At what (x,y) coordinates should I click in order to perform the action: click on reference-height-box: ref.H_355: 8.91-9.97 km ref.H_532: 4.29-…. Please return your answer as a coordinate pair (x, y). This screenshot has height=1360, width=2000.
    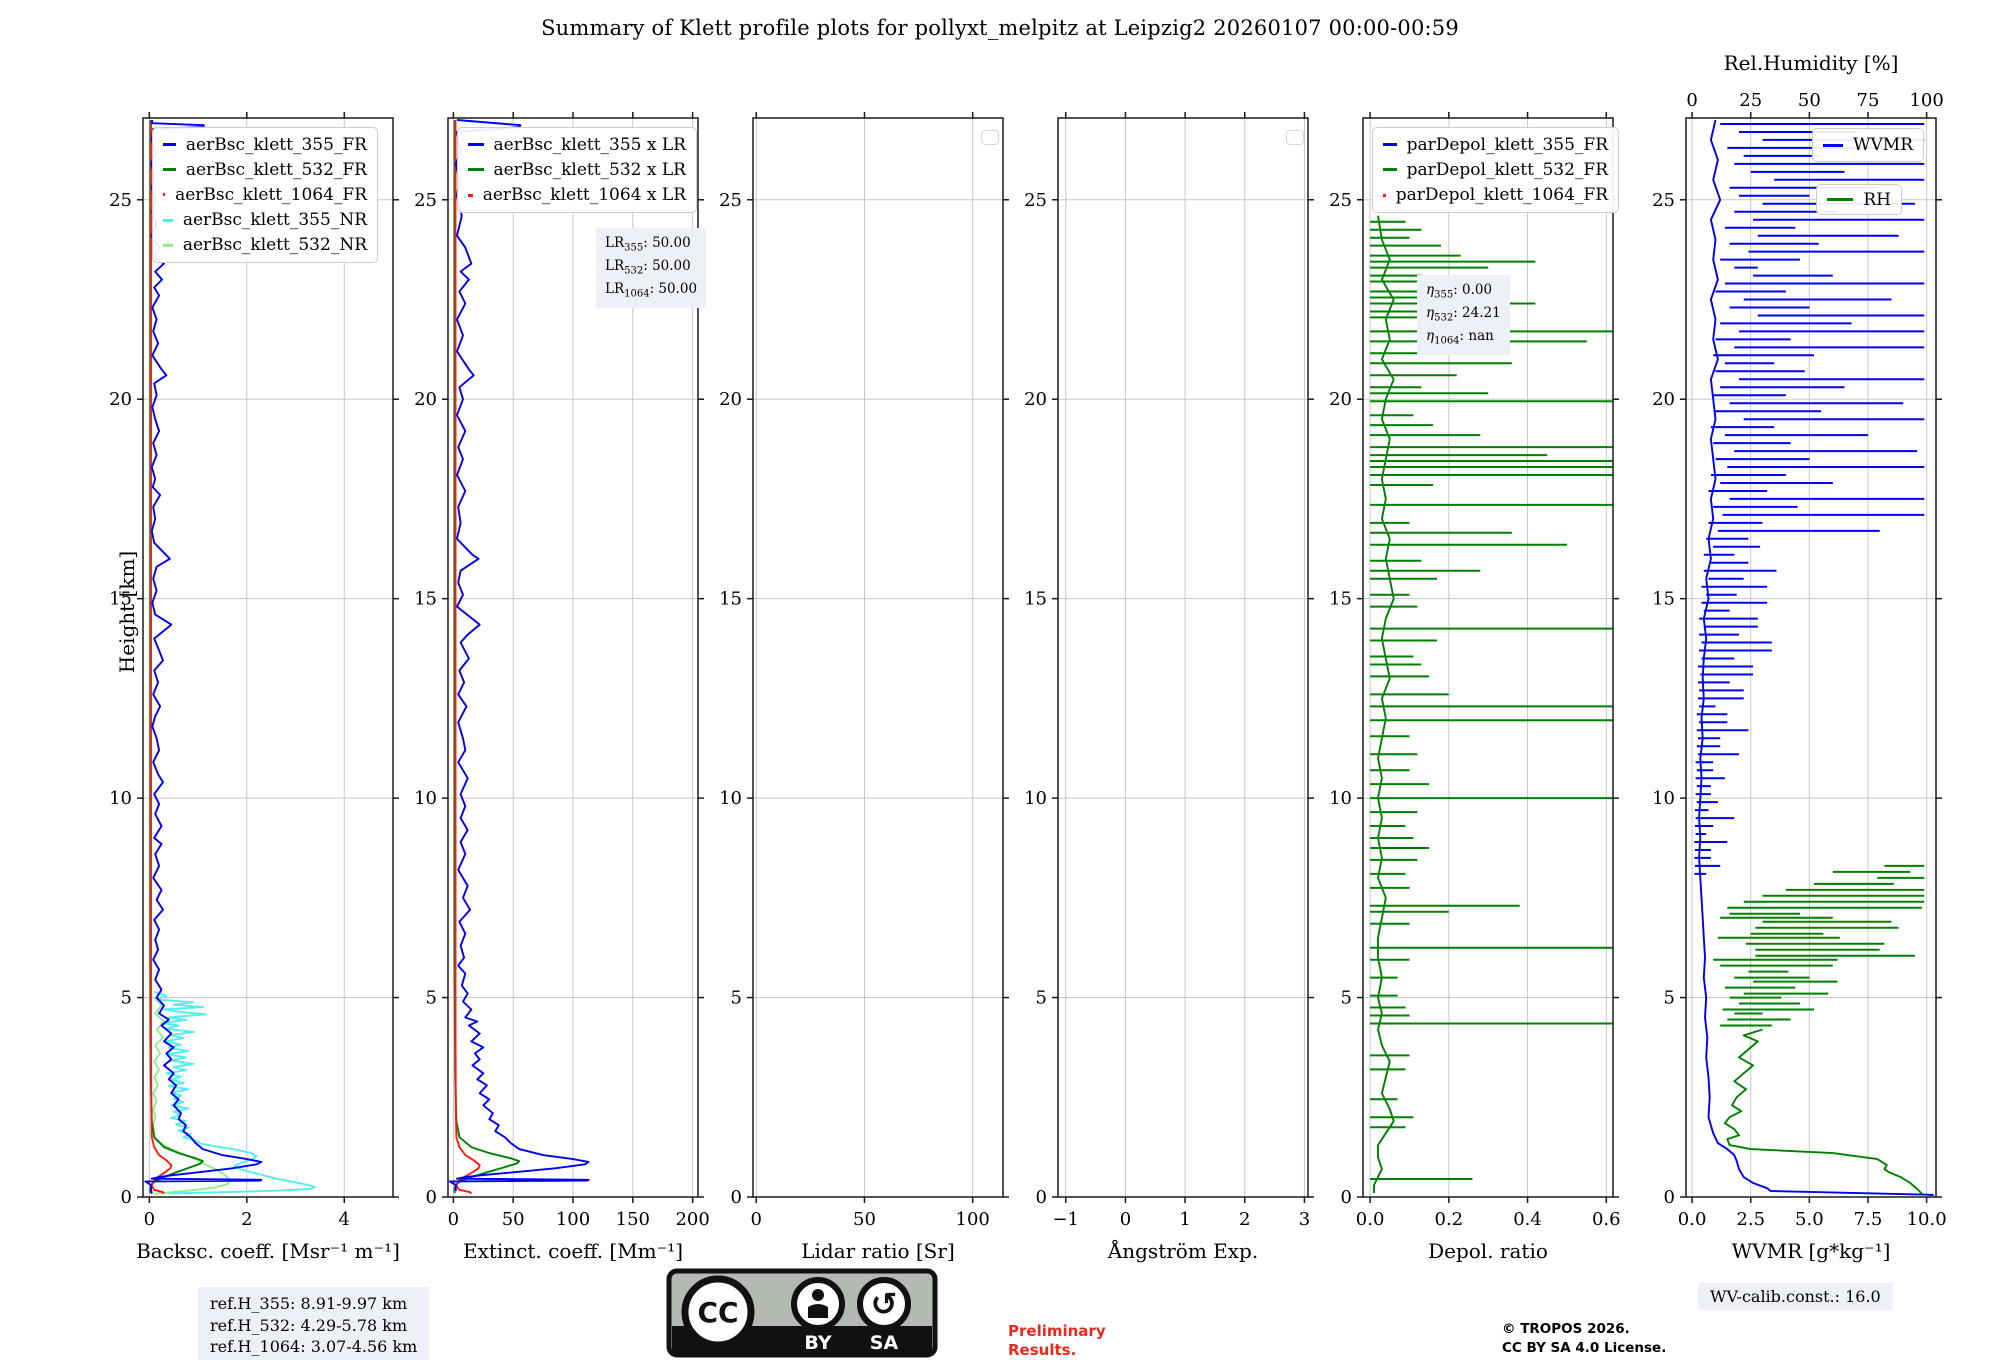
    Looking at the image, I should click on (314, 1323).